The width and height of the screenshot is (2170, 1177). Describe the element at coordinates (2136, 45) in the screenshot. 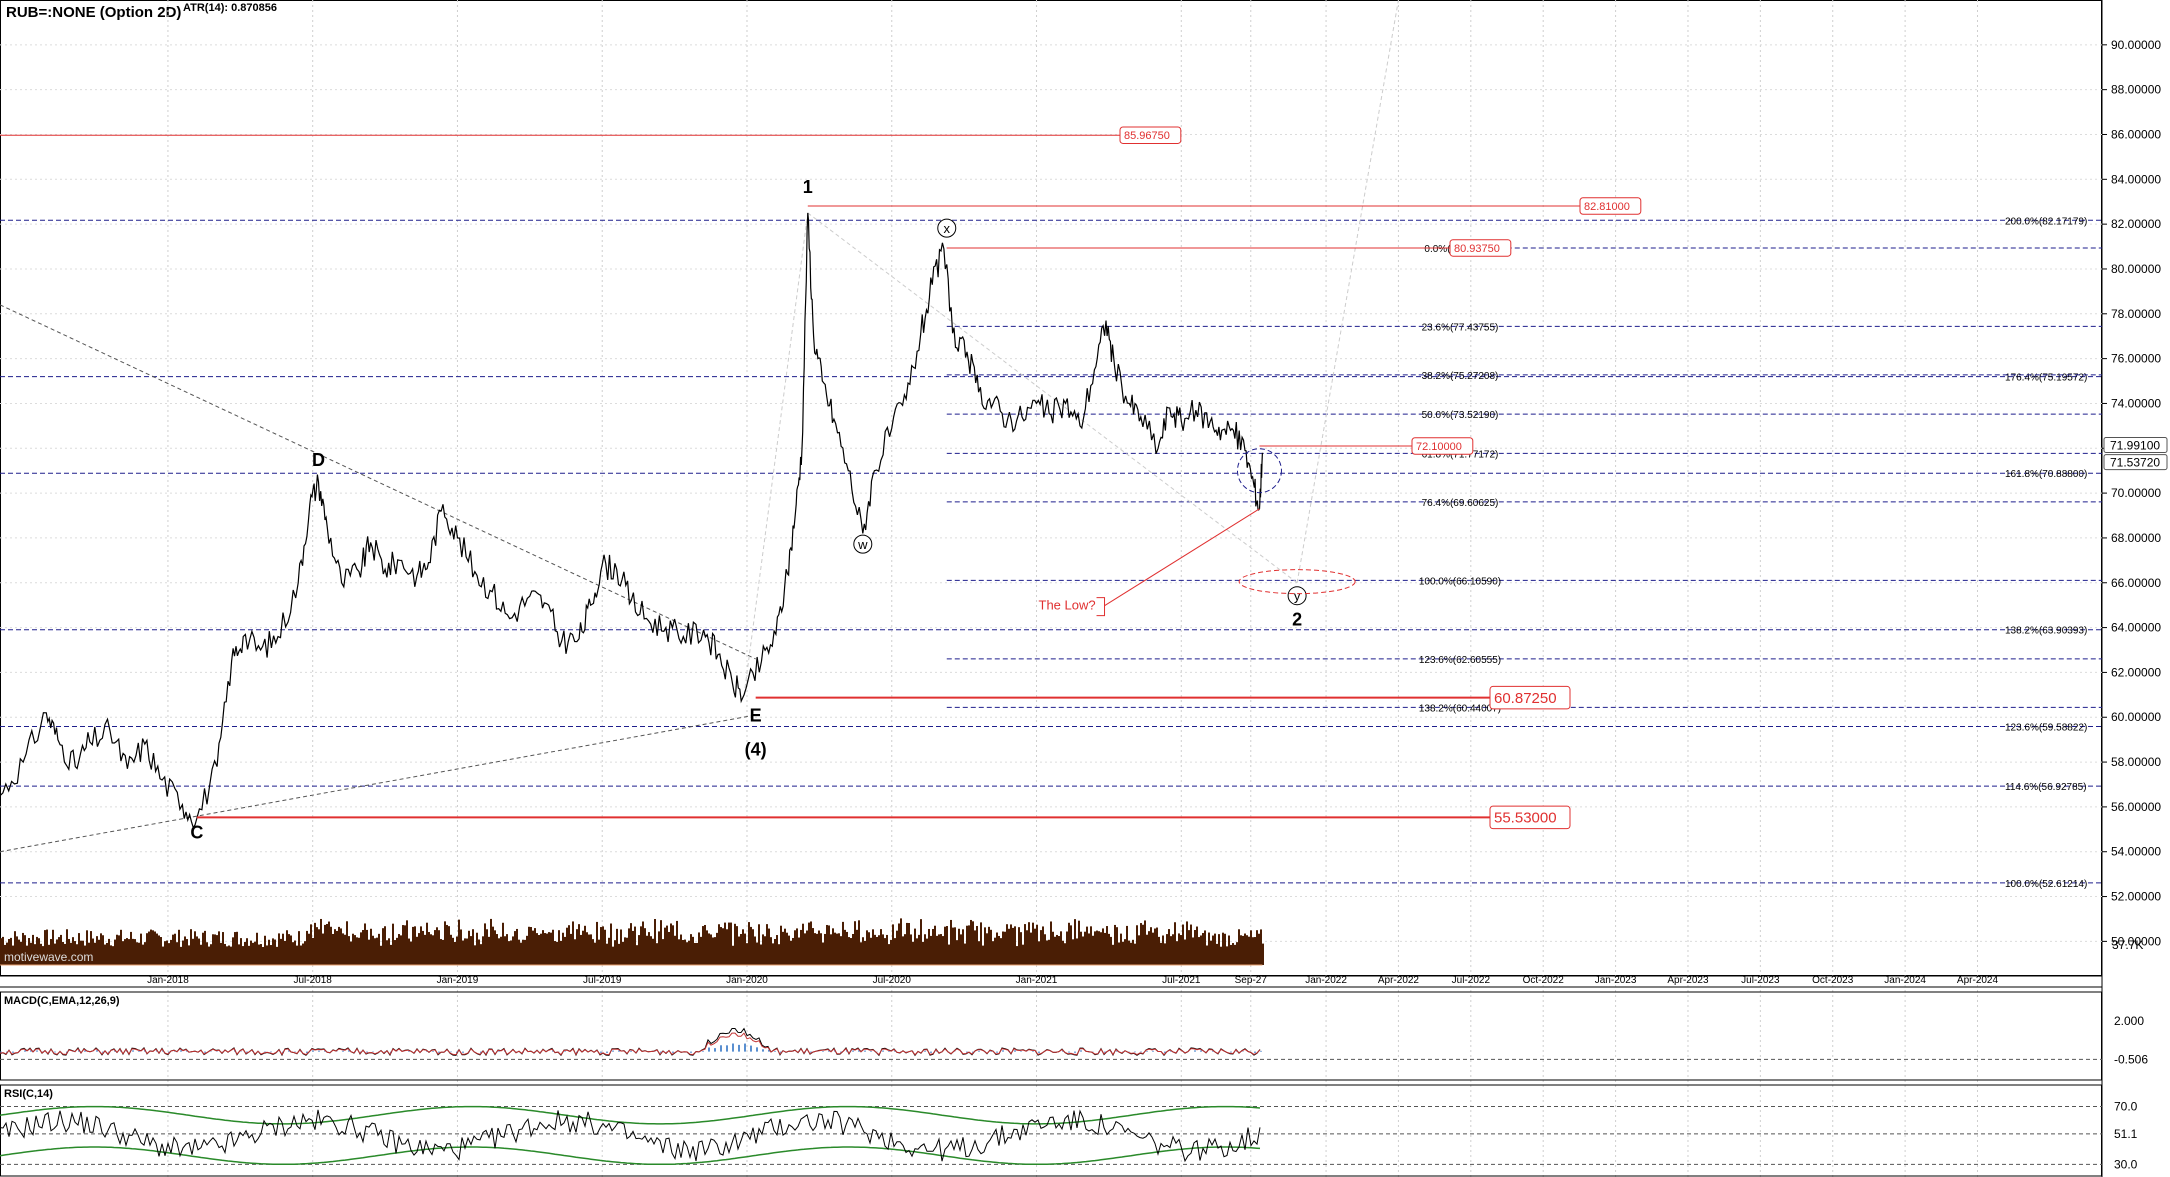

I see `y-tick-label: 90.00000` at that location.